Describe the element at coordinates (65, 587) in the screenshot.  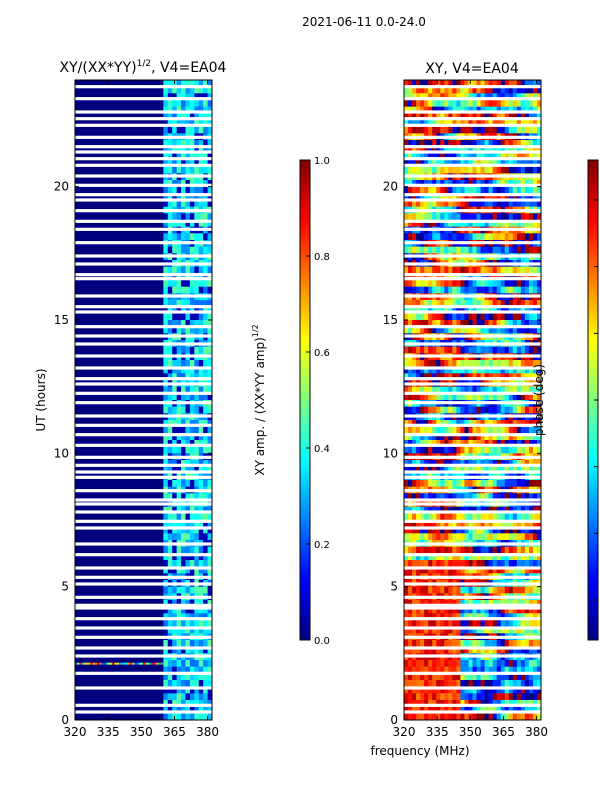
I see `amplitude-ytick-label: 5` at that location.